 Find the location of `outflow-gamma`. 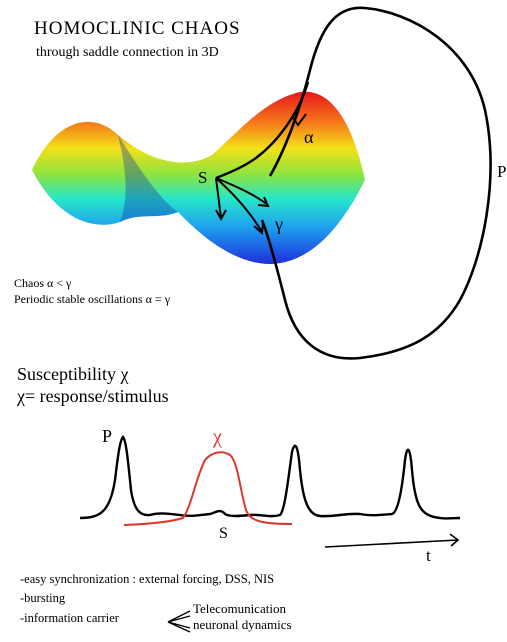

outflow-gamma is located at coordinates (239, 205).